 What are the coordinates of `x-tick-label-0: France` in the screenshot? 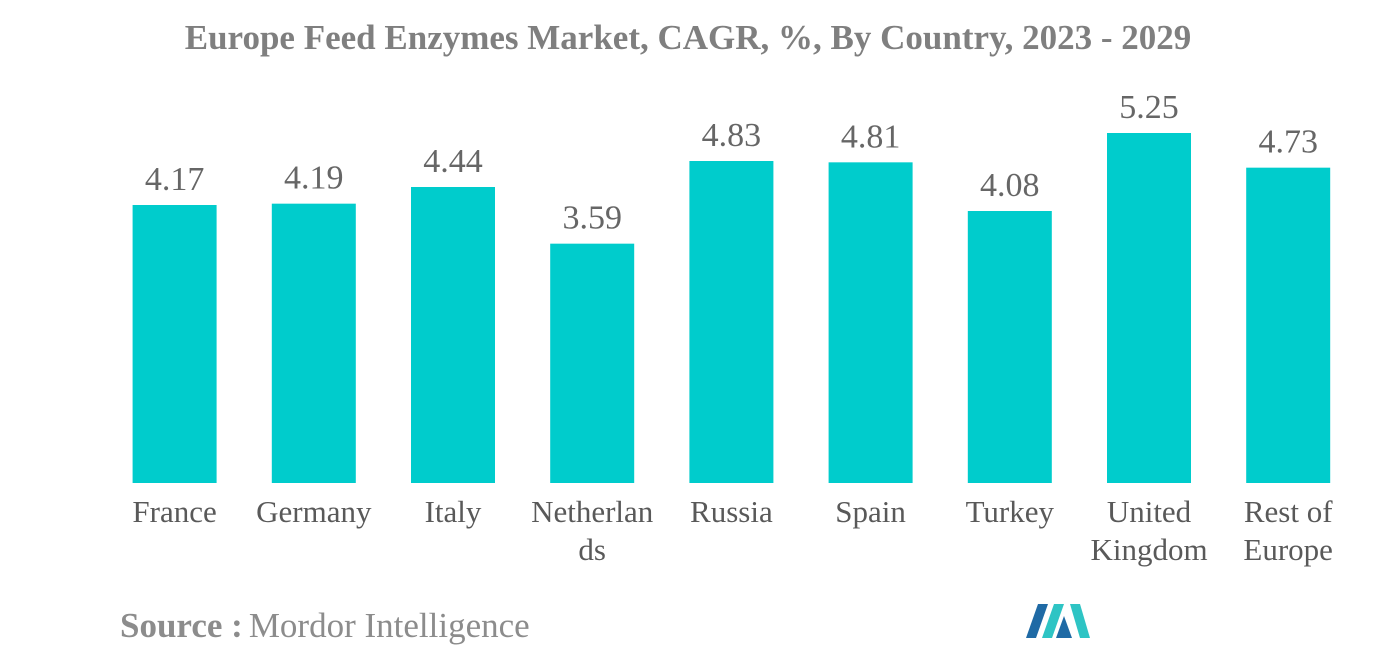 It's located at (174, 511).